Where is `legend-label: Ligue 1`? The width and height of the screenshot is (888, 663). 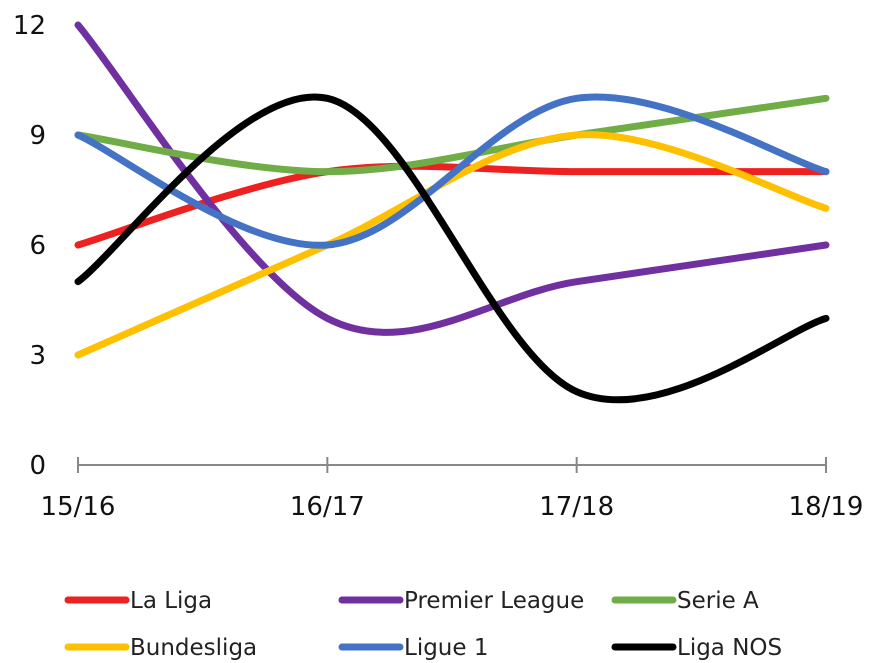
legend-label: Ligue 1 is located at coordinates (446, 648).